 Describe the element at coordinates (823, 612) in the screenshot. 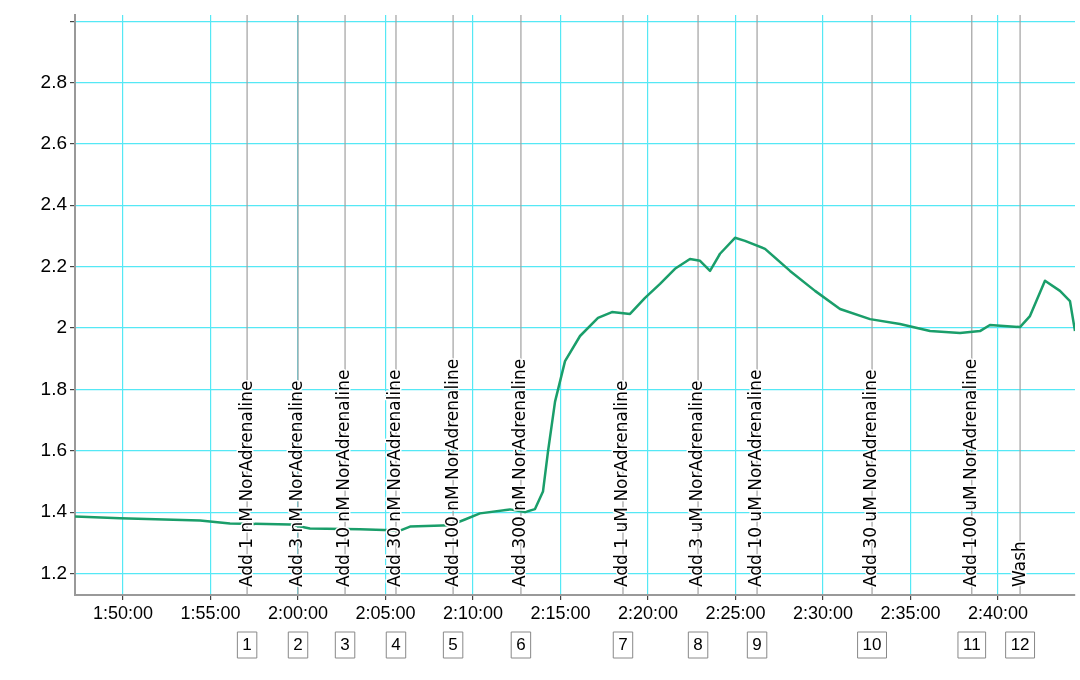

I see `x-tick-label: 2:30:00` at that location.